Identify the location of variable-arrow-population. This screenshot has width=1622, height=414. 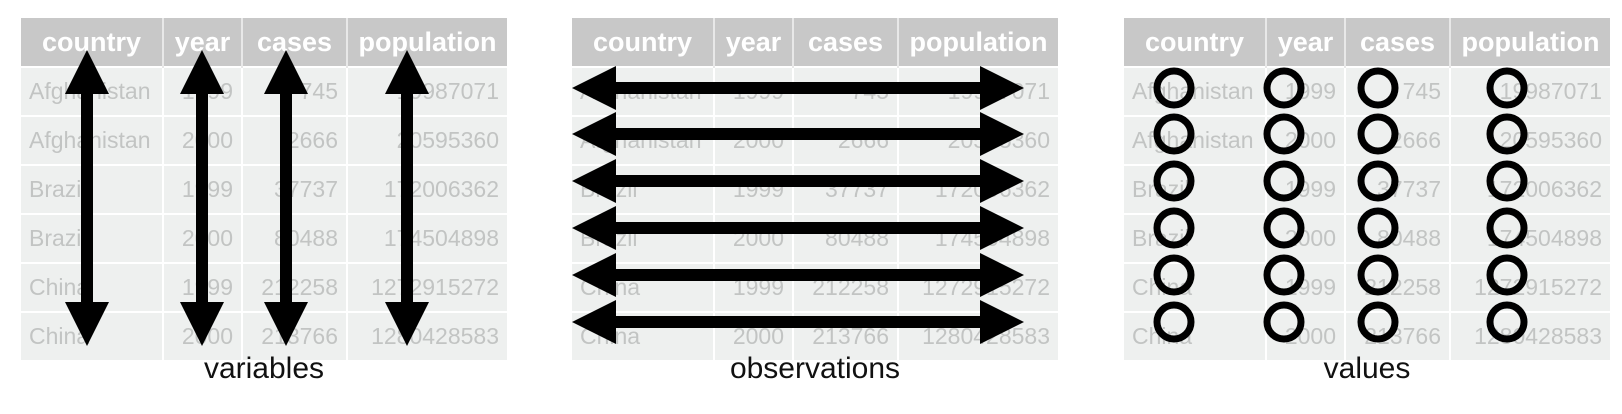
(407, 198).